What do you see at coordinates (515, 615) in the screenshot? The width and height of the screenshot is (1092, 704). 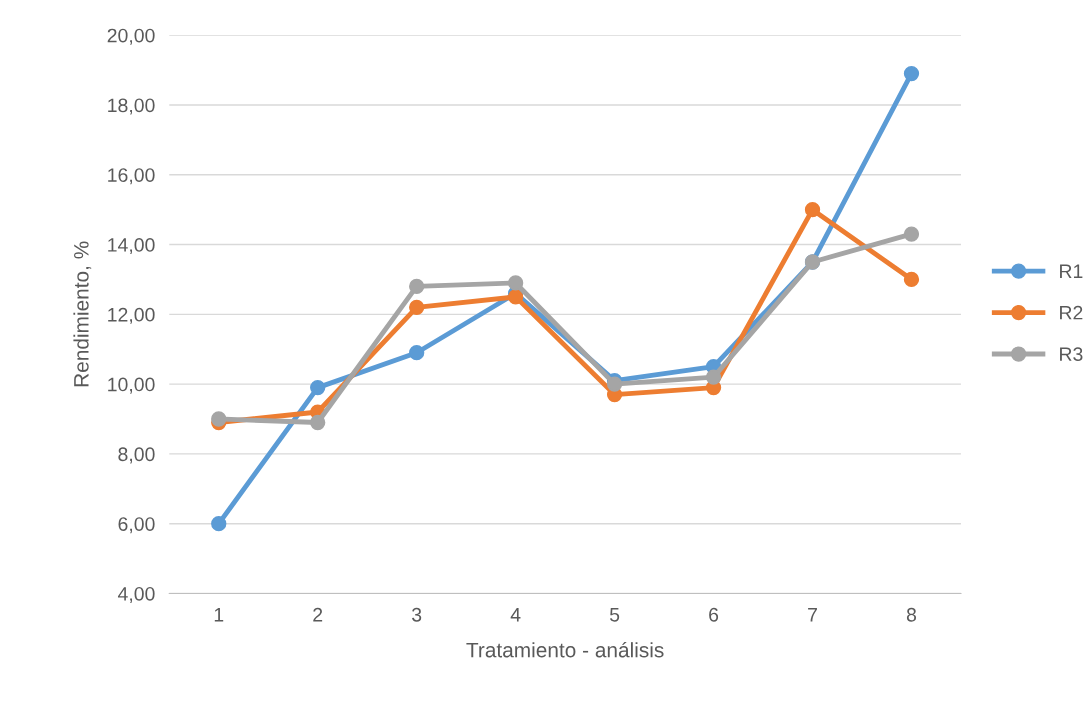 I see `x-tick-label: 4` at bounding box center [515, 615].